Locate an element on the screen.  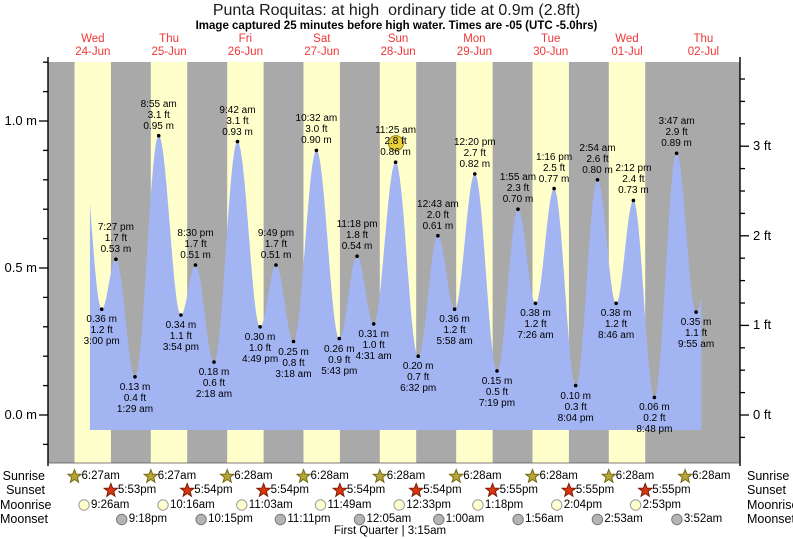
tide-label-line: 2.5 ft is located at coordinates (554, 168).